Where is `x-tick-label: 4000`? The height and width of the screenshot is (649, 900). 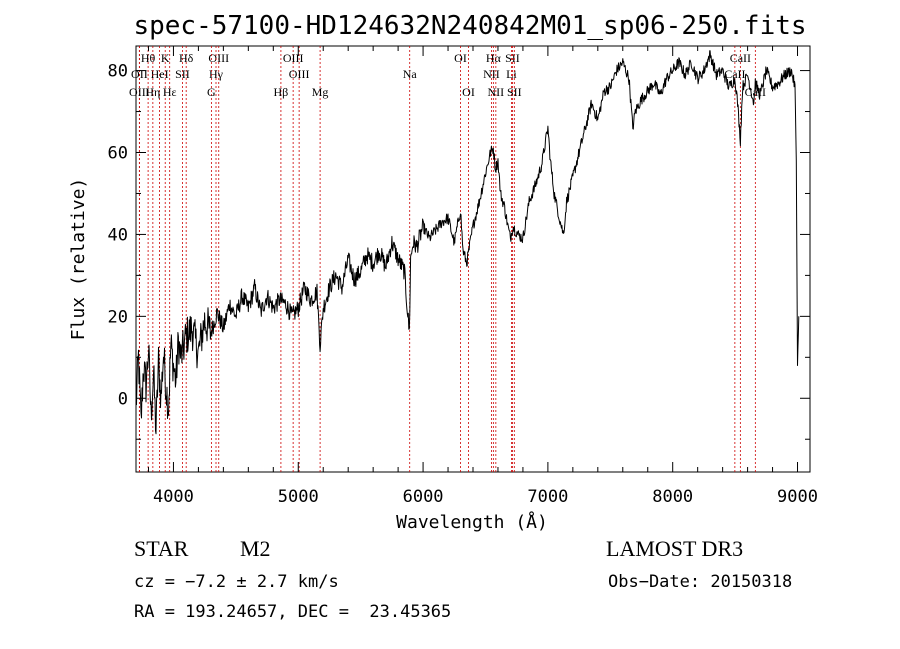
x-tick-label: 4000 is located at coordinates (173, 497).